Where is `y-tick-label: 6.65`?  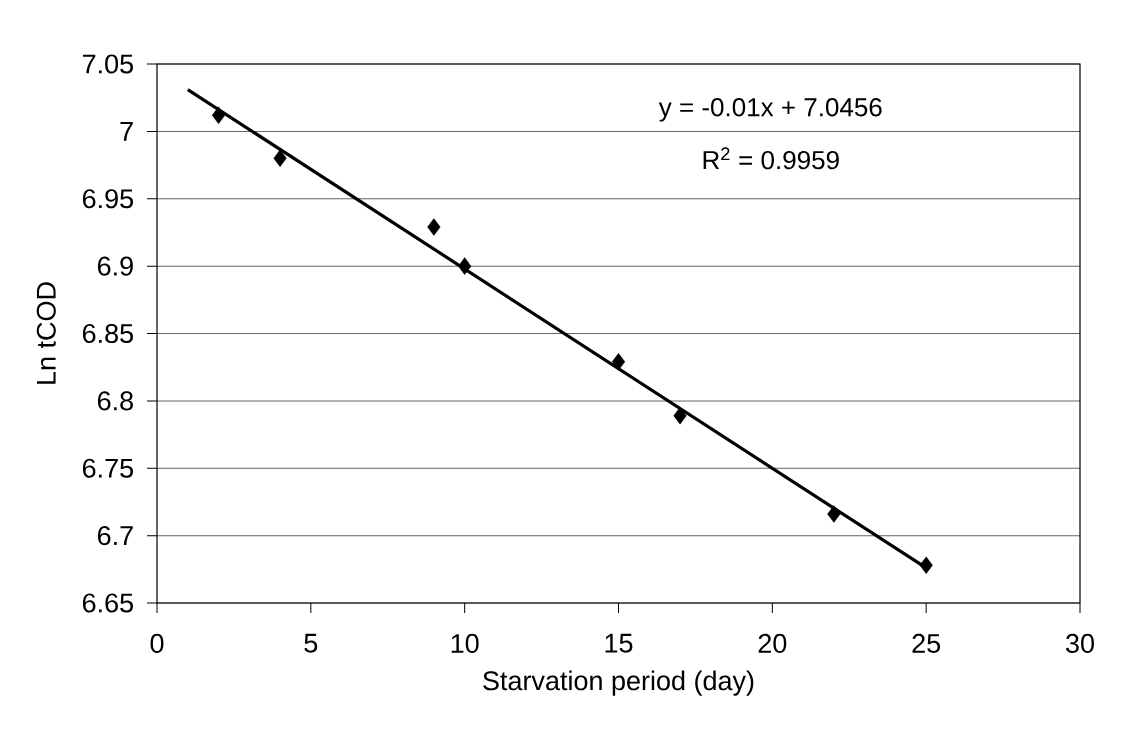
y-tick-label: 6.65 is located at coordinates (107, 603).